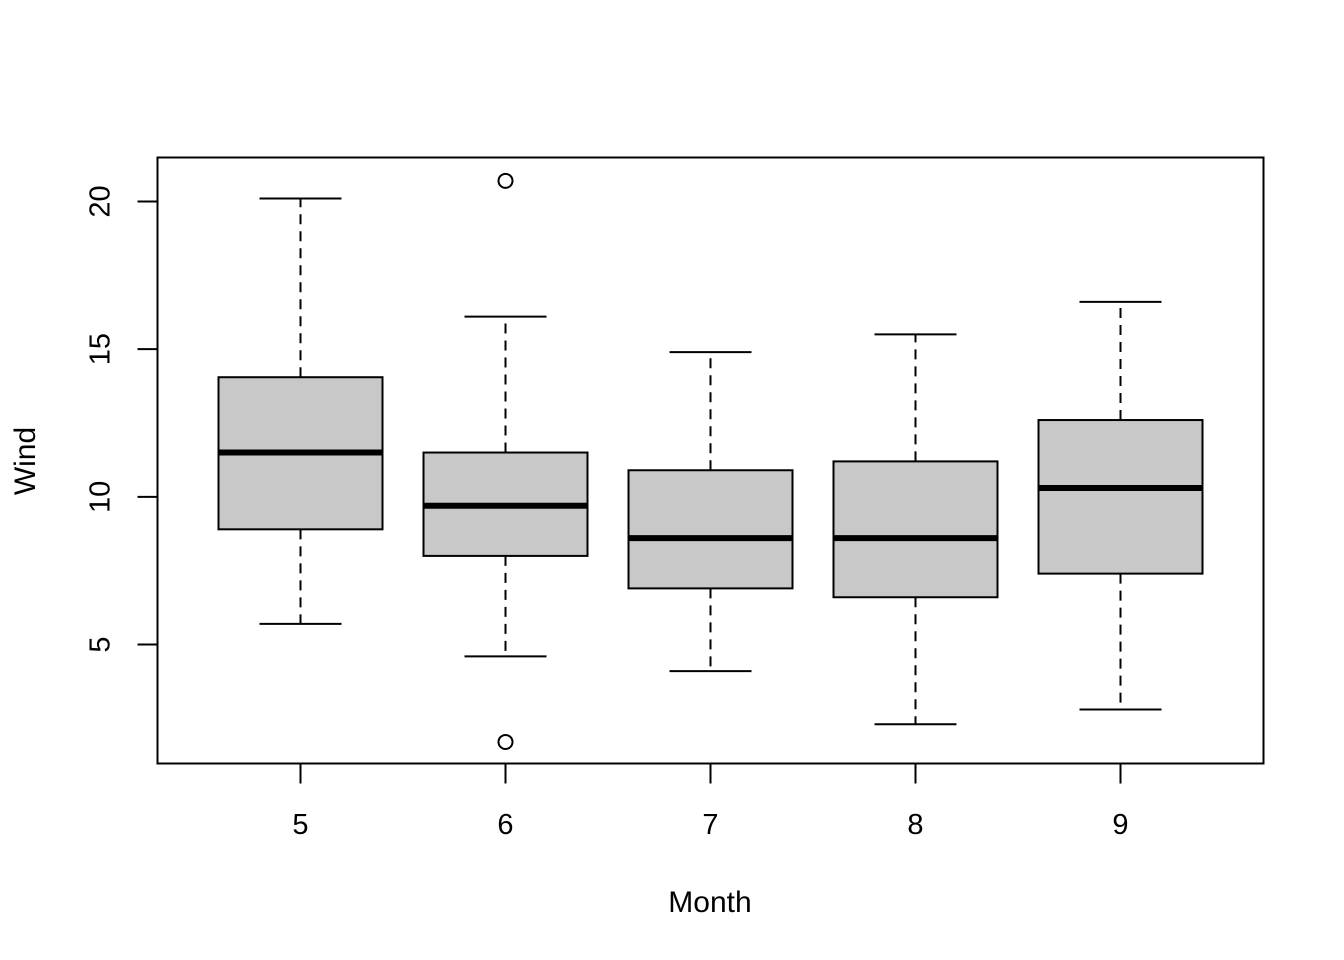 The image size is (1344, 960). Describe the element at coordinates (915, 825) in the screenshot. I see `x-tick-label: 8` at that location.